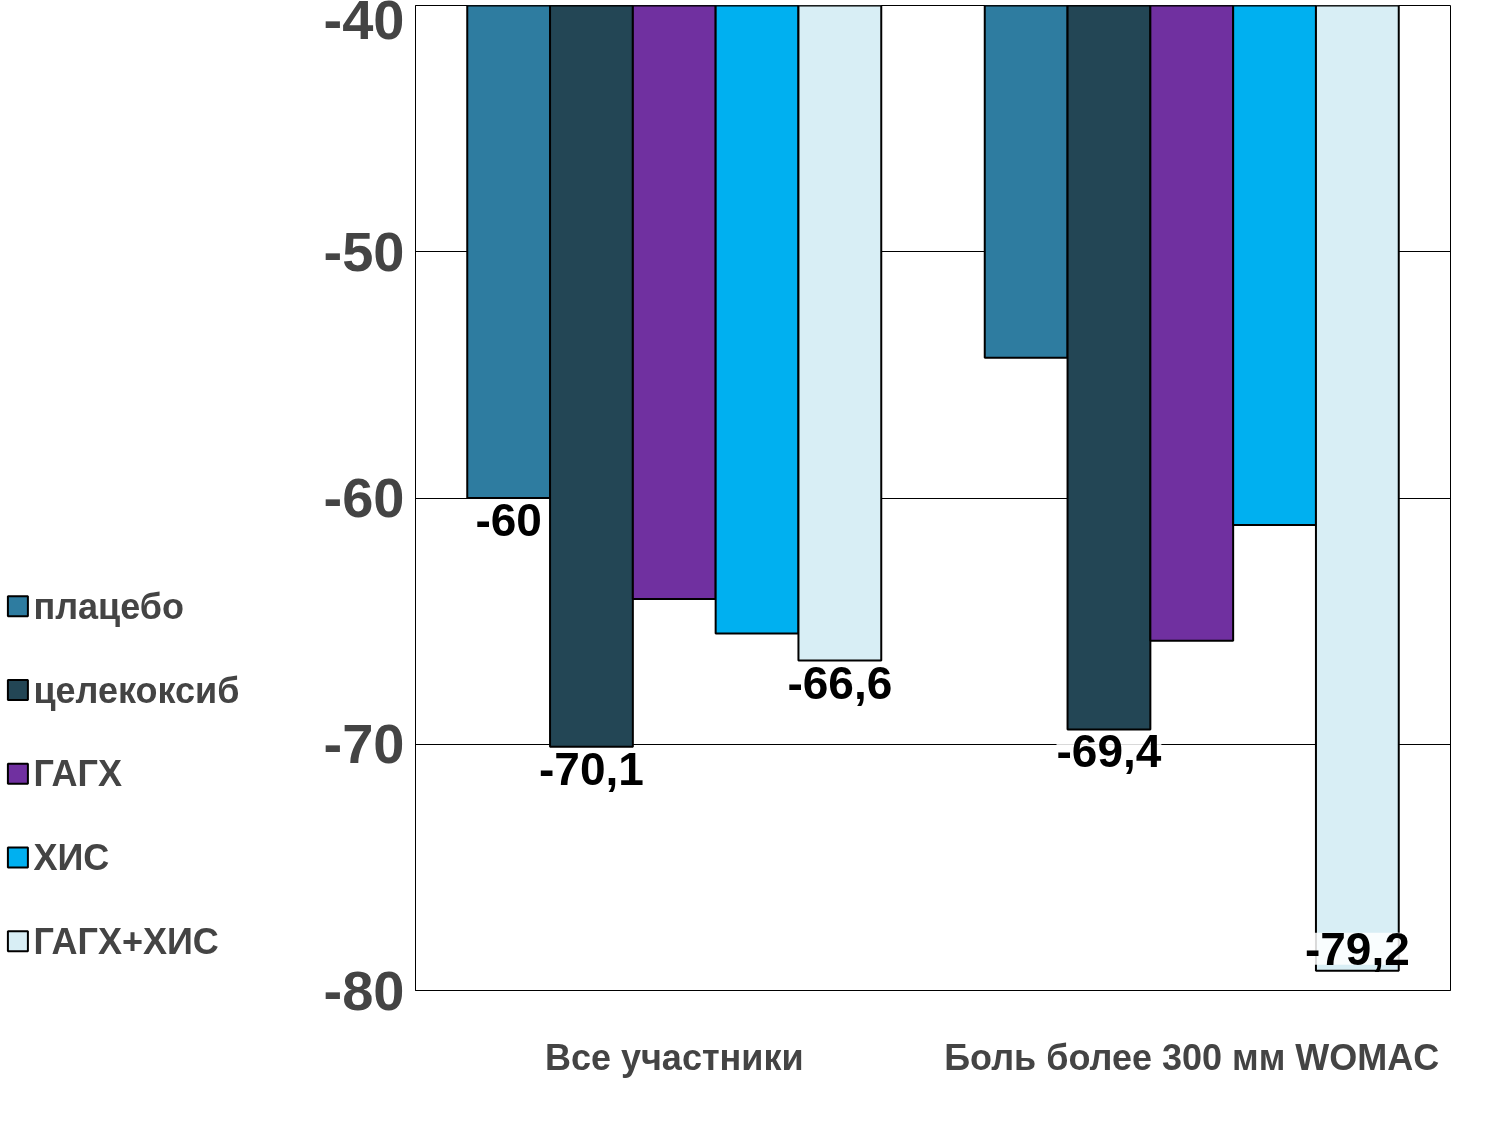 This screenshot has width=1507, height=1137. Describe the element at coordinates (364, 497) in the screenshot. I see `y-tick-label: -60` at that location.